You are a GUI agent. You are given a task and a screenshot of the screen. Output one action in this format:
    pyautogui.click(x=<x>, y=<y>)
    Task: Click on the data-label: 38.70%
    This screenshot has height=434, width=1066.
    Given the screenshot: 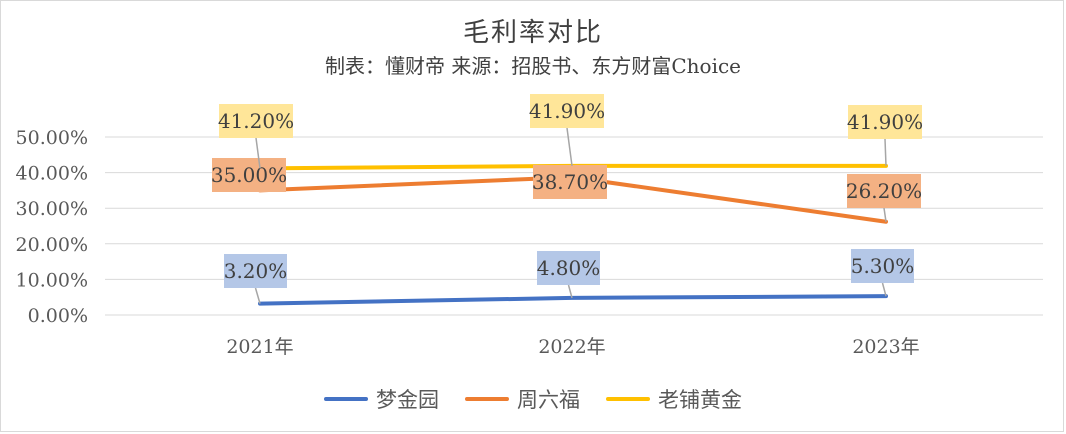 What is the action you would take?
    pyautogui.click(x=570, y=182)
    